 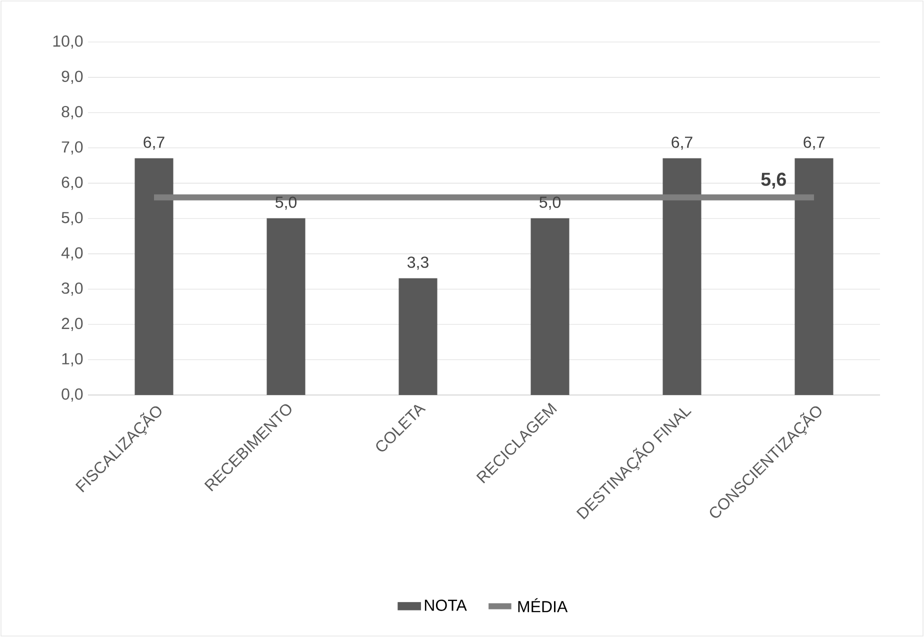 What do you see at coordinates (417, 263) in the screenshot?
I see `data-label: 3,3` at bounding box center [417, 263].